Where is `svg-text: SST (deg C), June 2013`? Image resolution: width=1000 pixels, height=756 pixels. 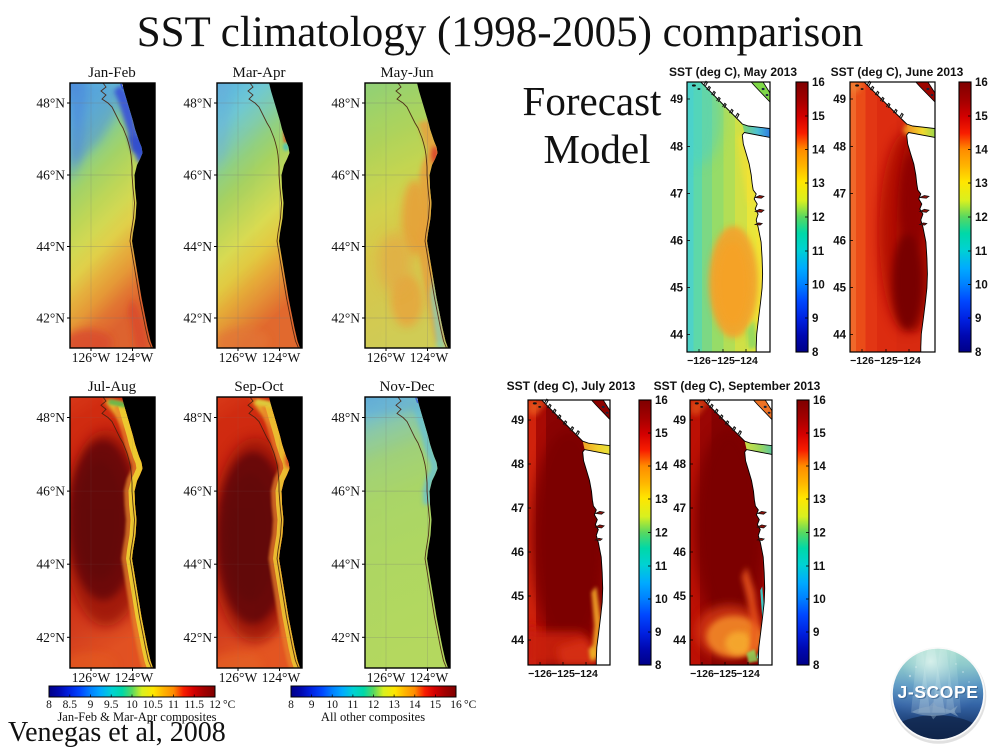
svg-text: SST (deg C), June 2013 is located at coordinates (897, 72).